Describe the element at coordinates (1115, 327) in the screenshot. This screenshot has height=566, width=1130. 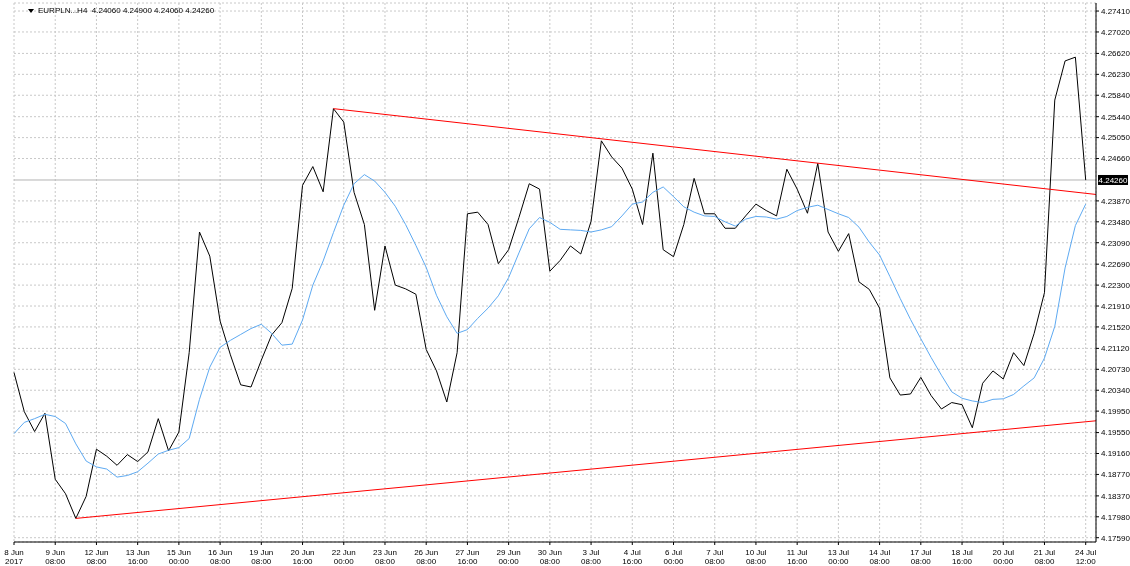
I see `y-tick-label: 4.21520` at that location.